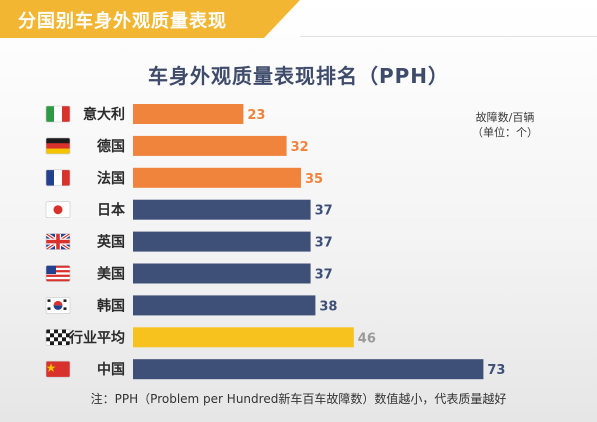  What do you see at coordinates (58, 241) in the screenshot?
I see `uk-flag-icon` at bounding box center [58, 241].